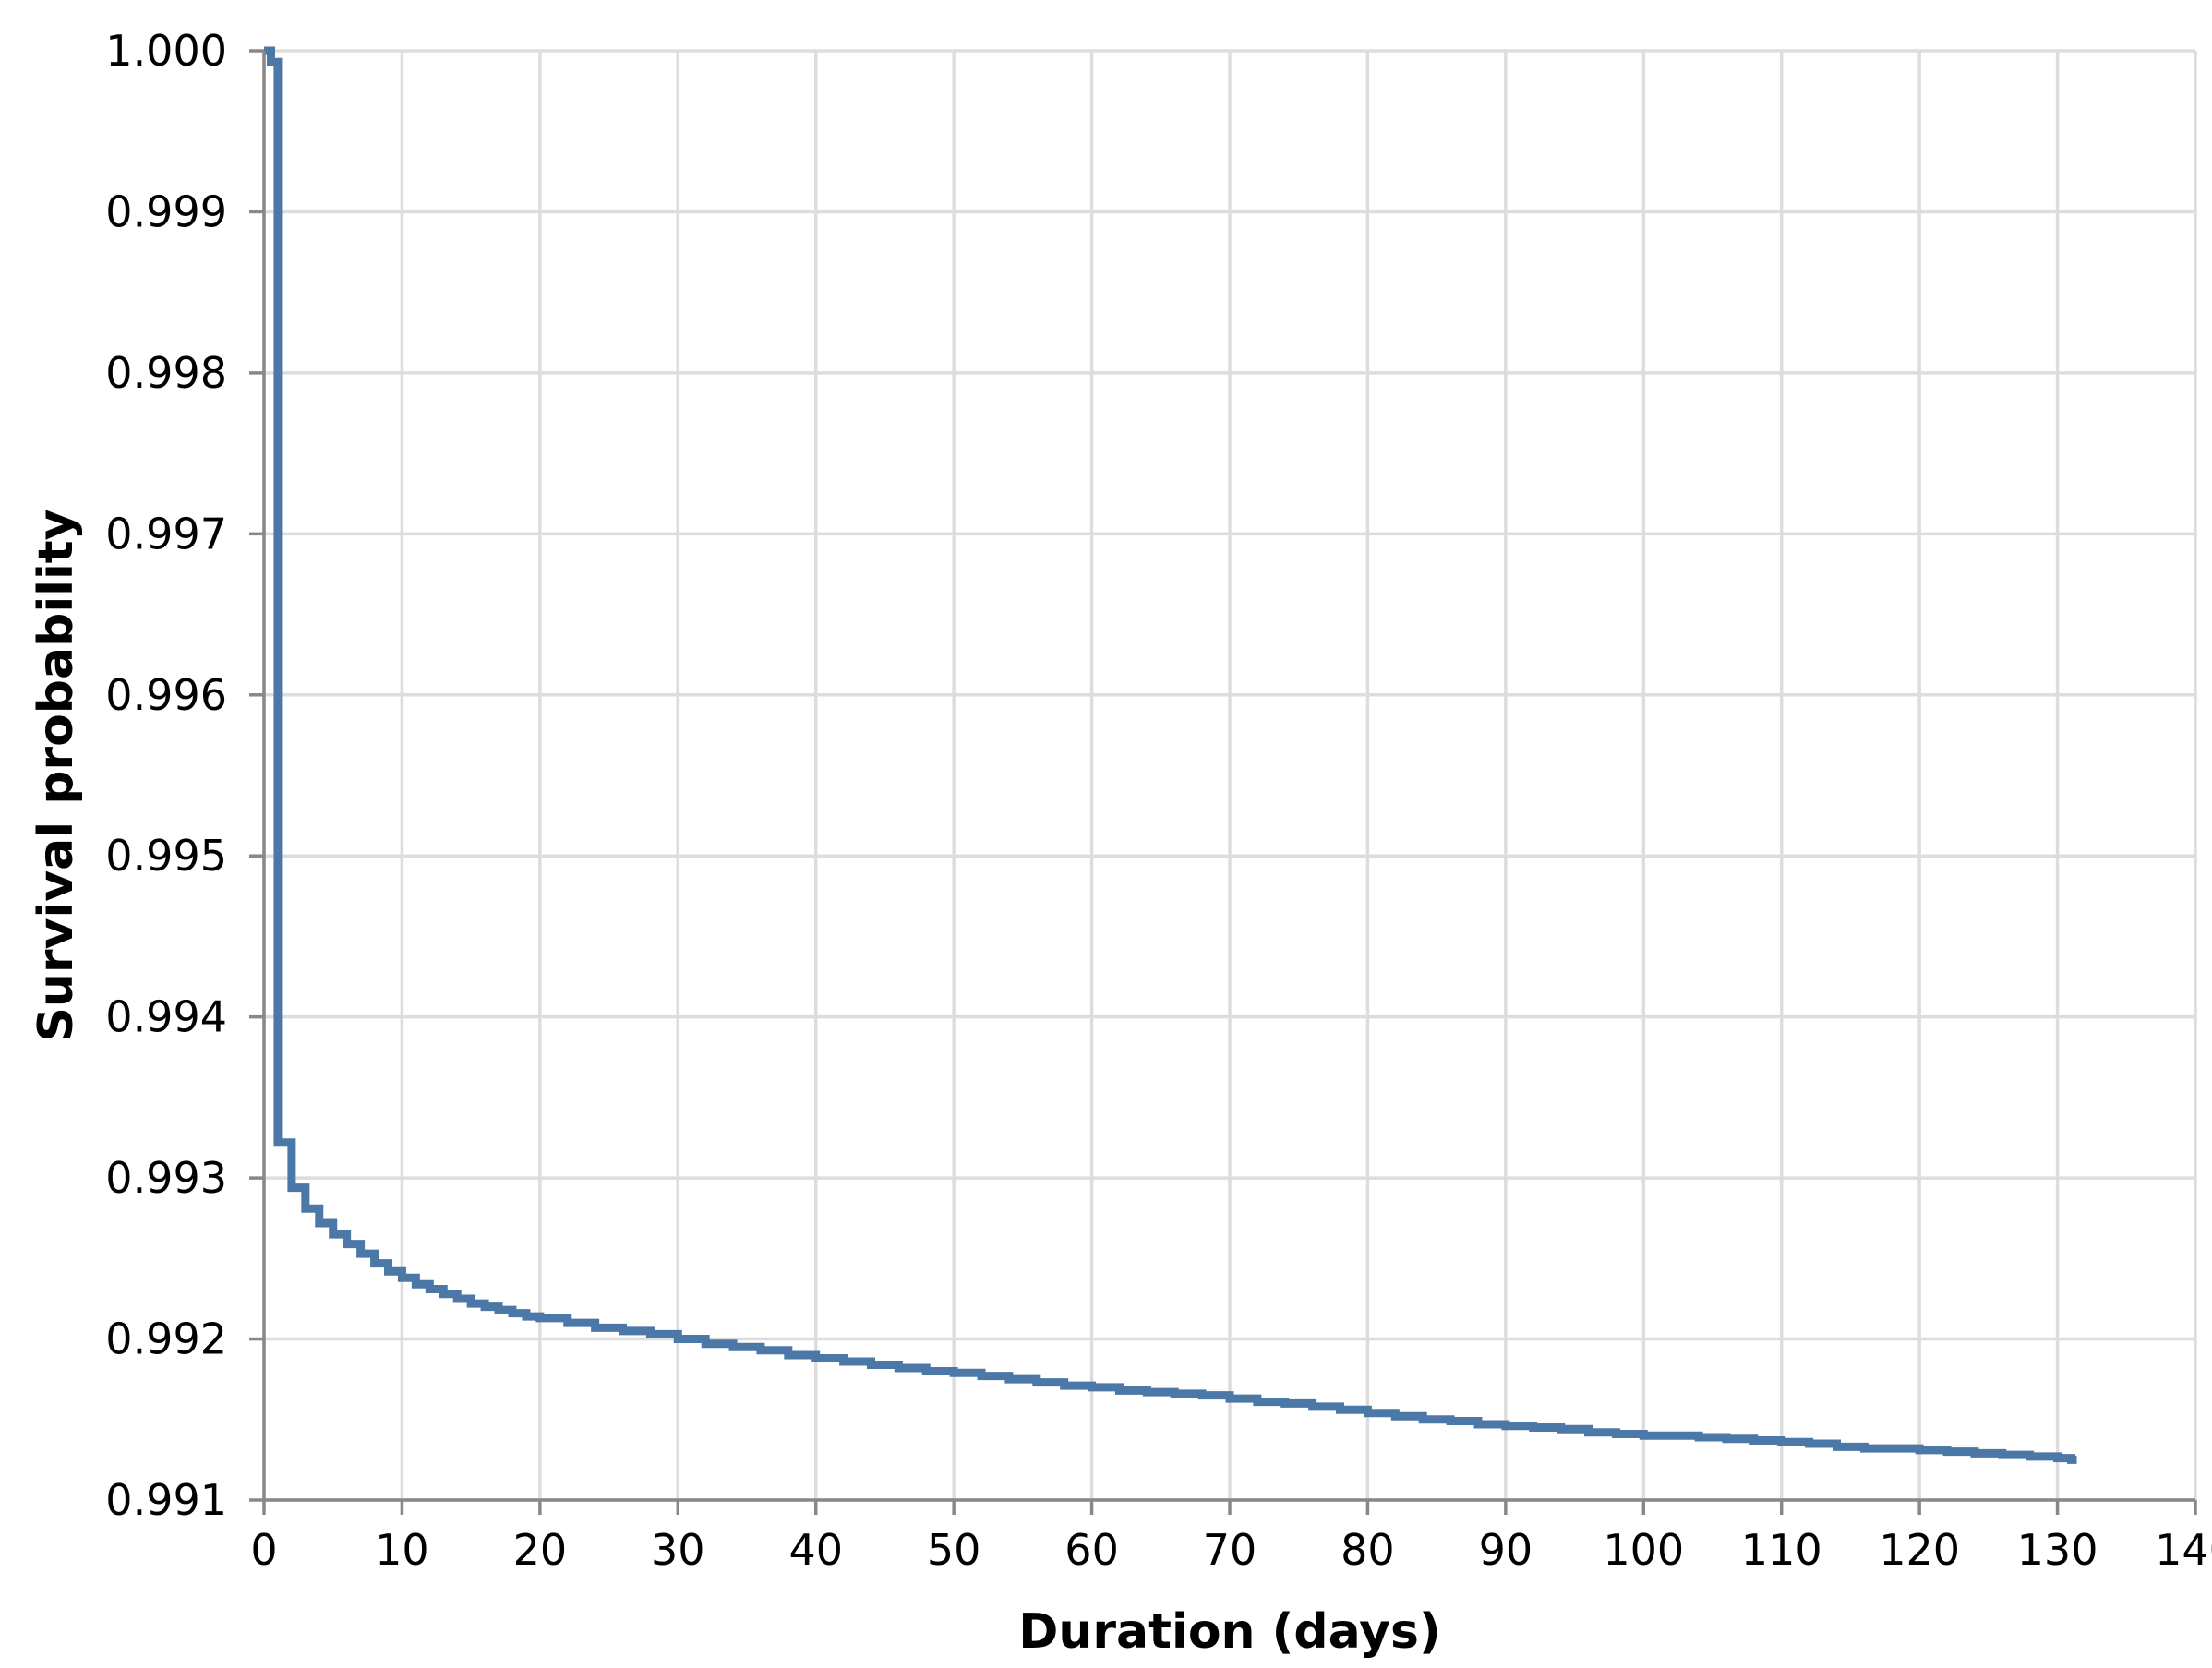  What do you see at coordinates (2183, 1550) in the screenshot?
I see `x-tick-label: 140` at bounding box center [2183, 1550].